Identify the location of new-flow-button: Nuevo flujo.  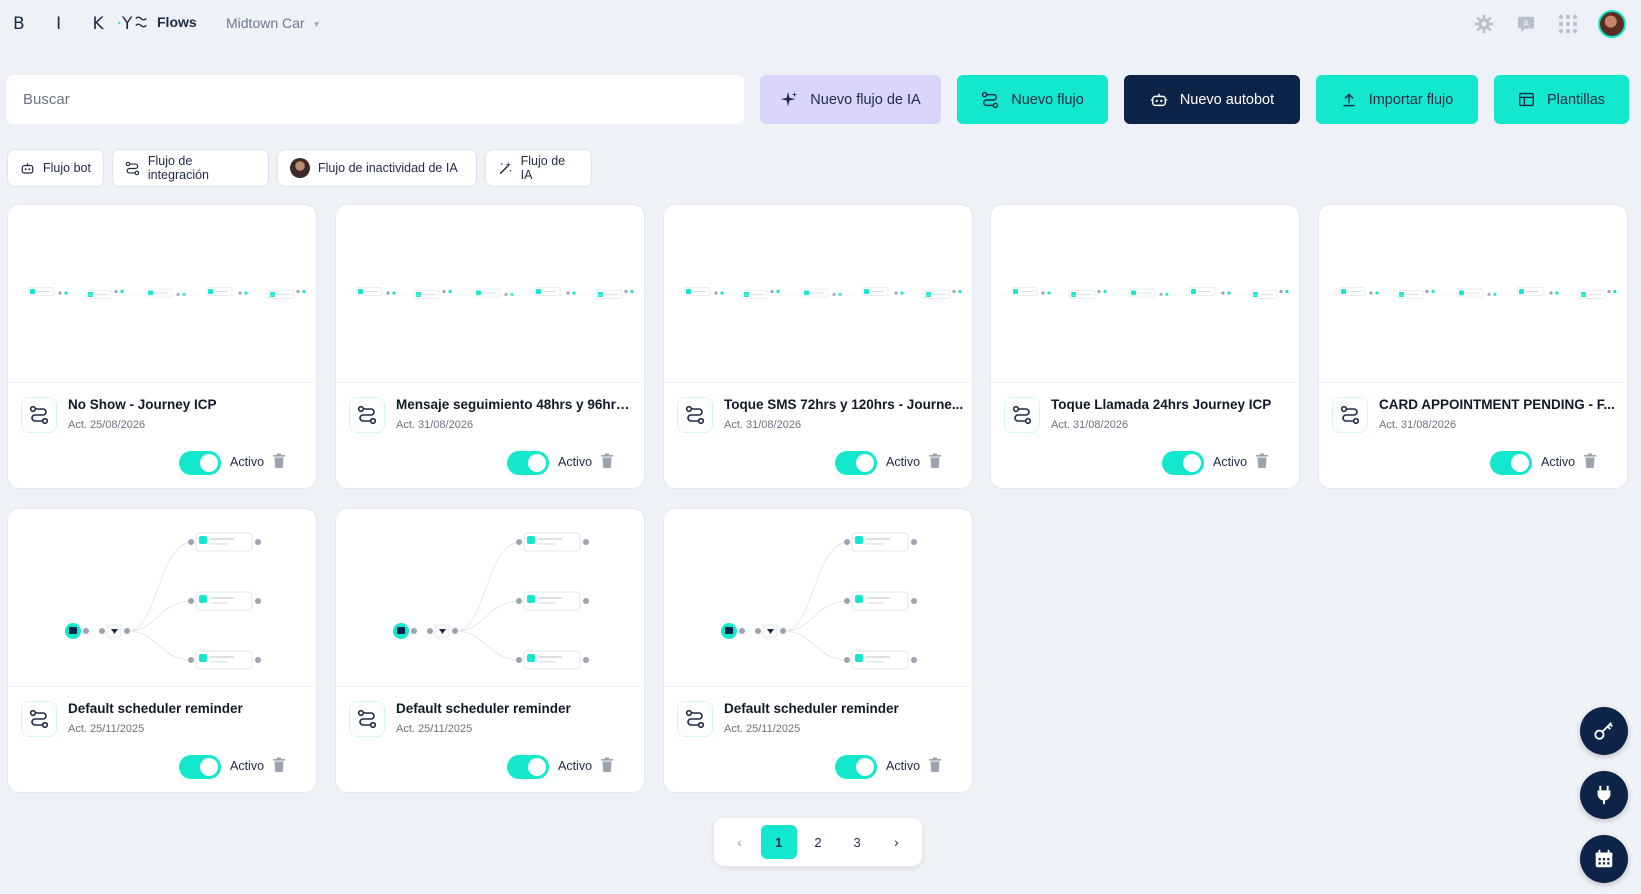
(1032, 99).